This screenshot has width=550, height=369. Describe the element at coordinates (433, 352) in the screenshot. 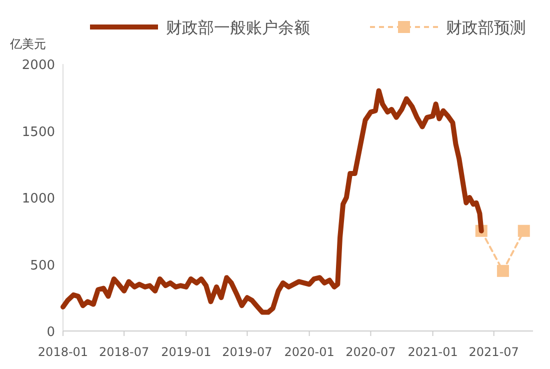

I see `x-tick-label: 2021-01` at that location.